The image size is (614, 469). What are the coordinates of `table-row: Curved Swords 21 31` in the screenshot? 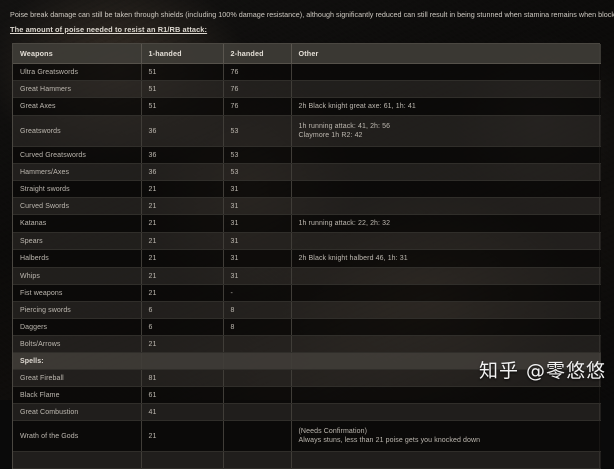 It's located at (307, 206).